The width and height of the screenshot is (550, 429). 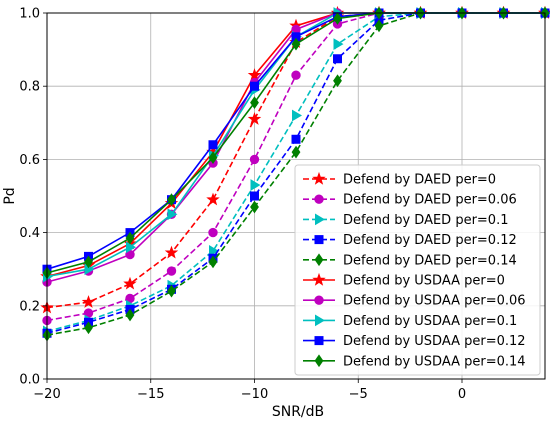 What do you see at coordinates (29, 233) in the screenshot?
I see `y-tick-label: 0.4` at bounding box center [29, 233].